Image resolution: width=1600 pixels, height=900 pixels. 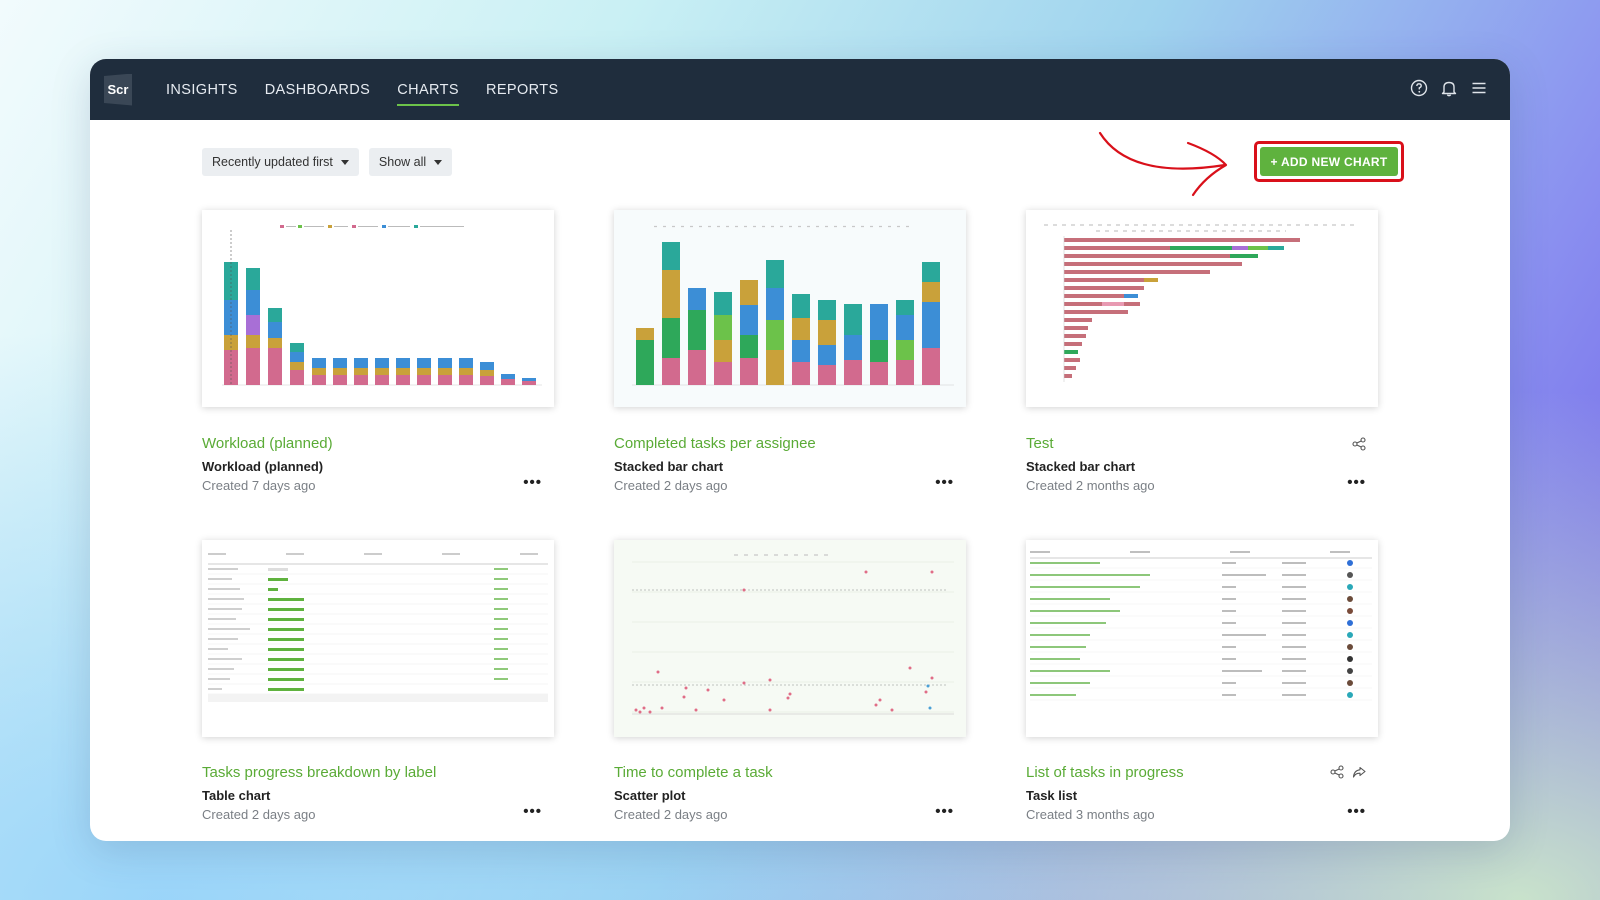 What do you see at coordinates (650, 795) in the screenshot?
I see `chart-type: Scatter plot` at bounding box center [650, 795].